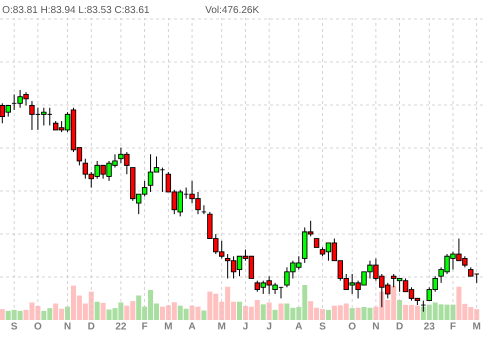  Describe the element at coordinates (429, 326) in the screenshot. I see `x-tick-label: 23` at that location.